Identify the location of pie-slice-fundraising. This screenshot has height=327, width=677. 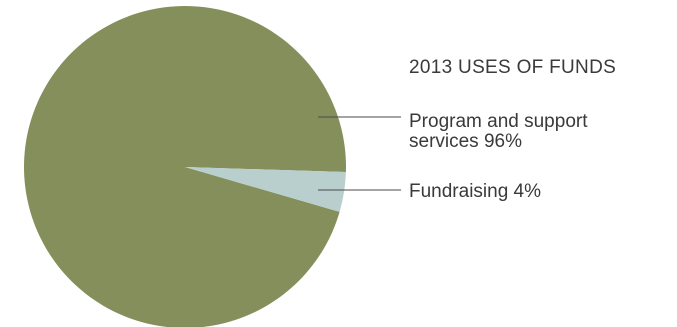
(265, 189).